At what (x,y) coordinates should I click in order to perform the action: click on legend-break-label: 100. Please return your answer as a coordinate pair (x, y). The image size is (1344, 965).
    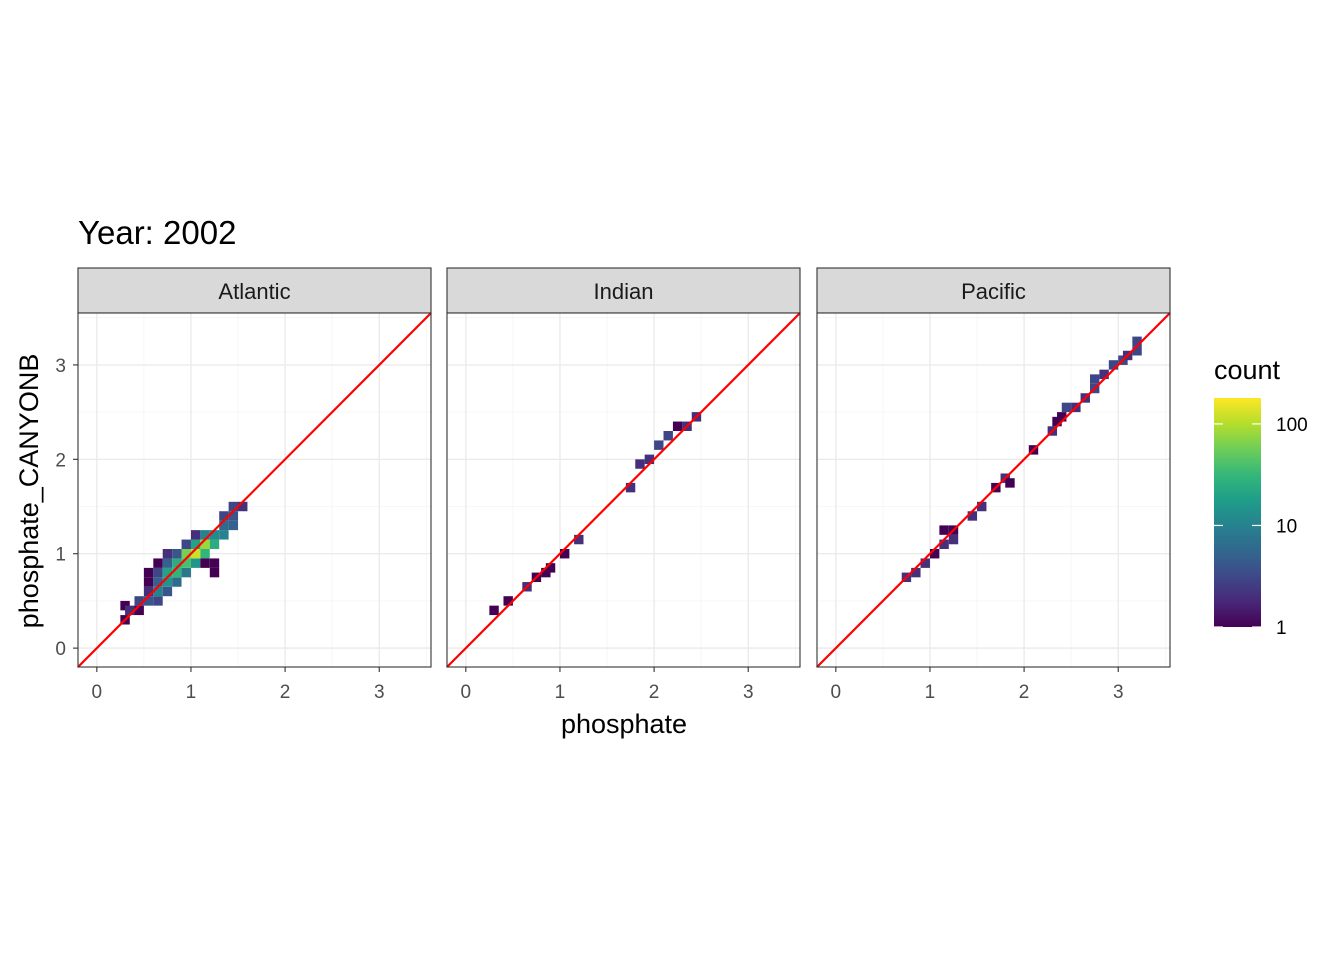
    Looking at the image, I should click on (1292, 425).